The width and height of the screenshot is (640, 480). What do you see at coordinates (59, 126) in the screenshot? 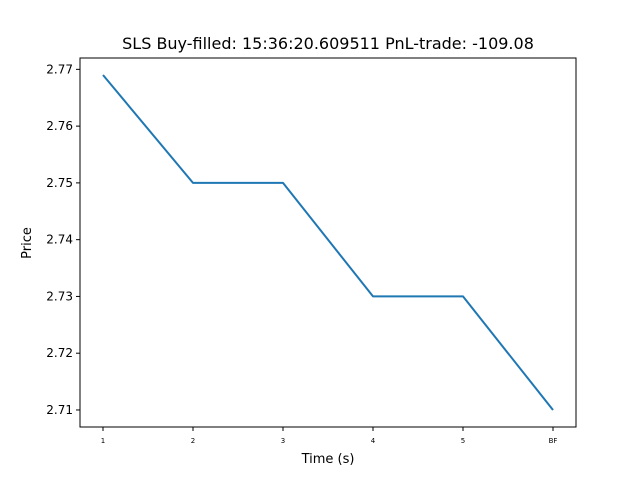
I see `y-tick-label: 2.76` at bounding box center [59, 126].